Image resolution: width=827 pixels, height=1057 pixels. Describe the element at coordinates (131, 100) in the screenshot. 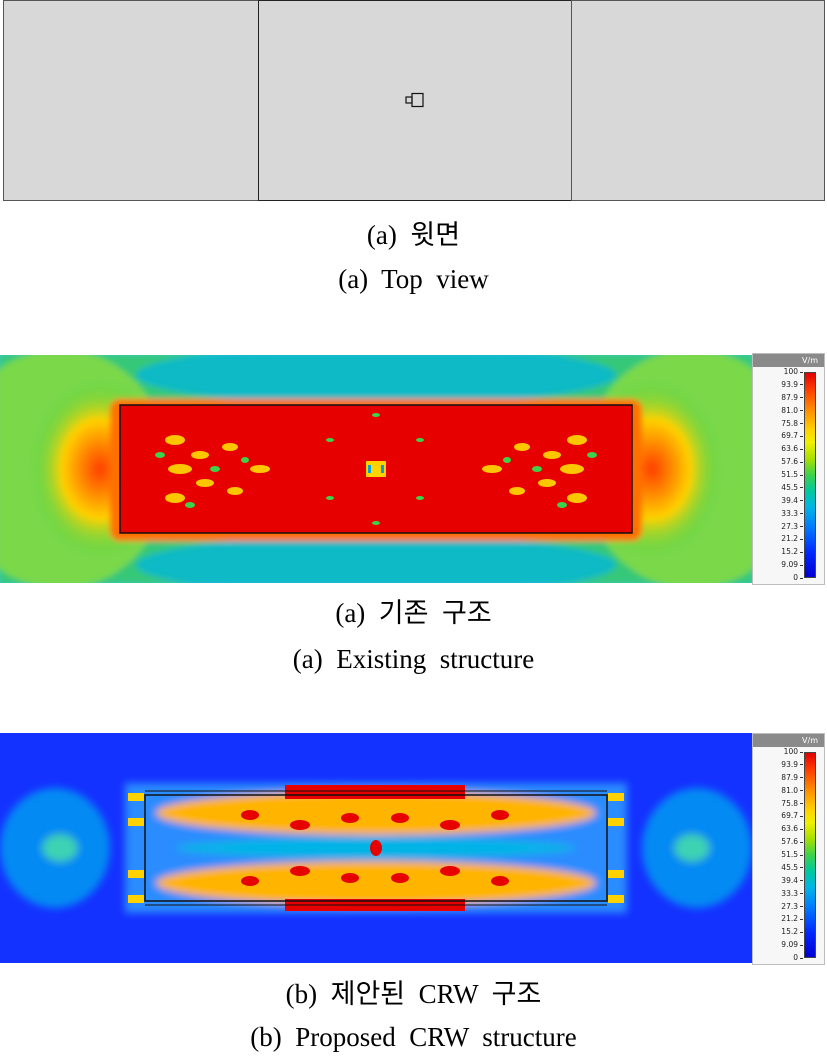

I see `top-view-left-panel` at that location.